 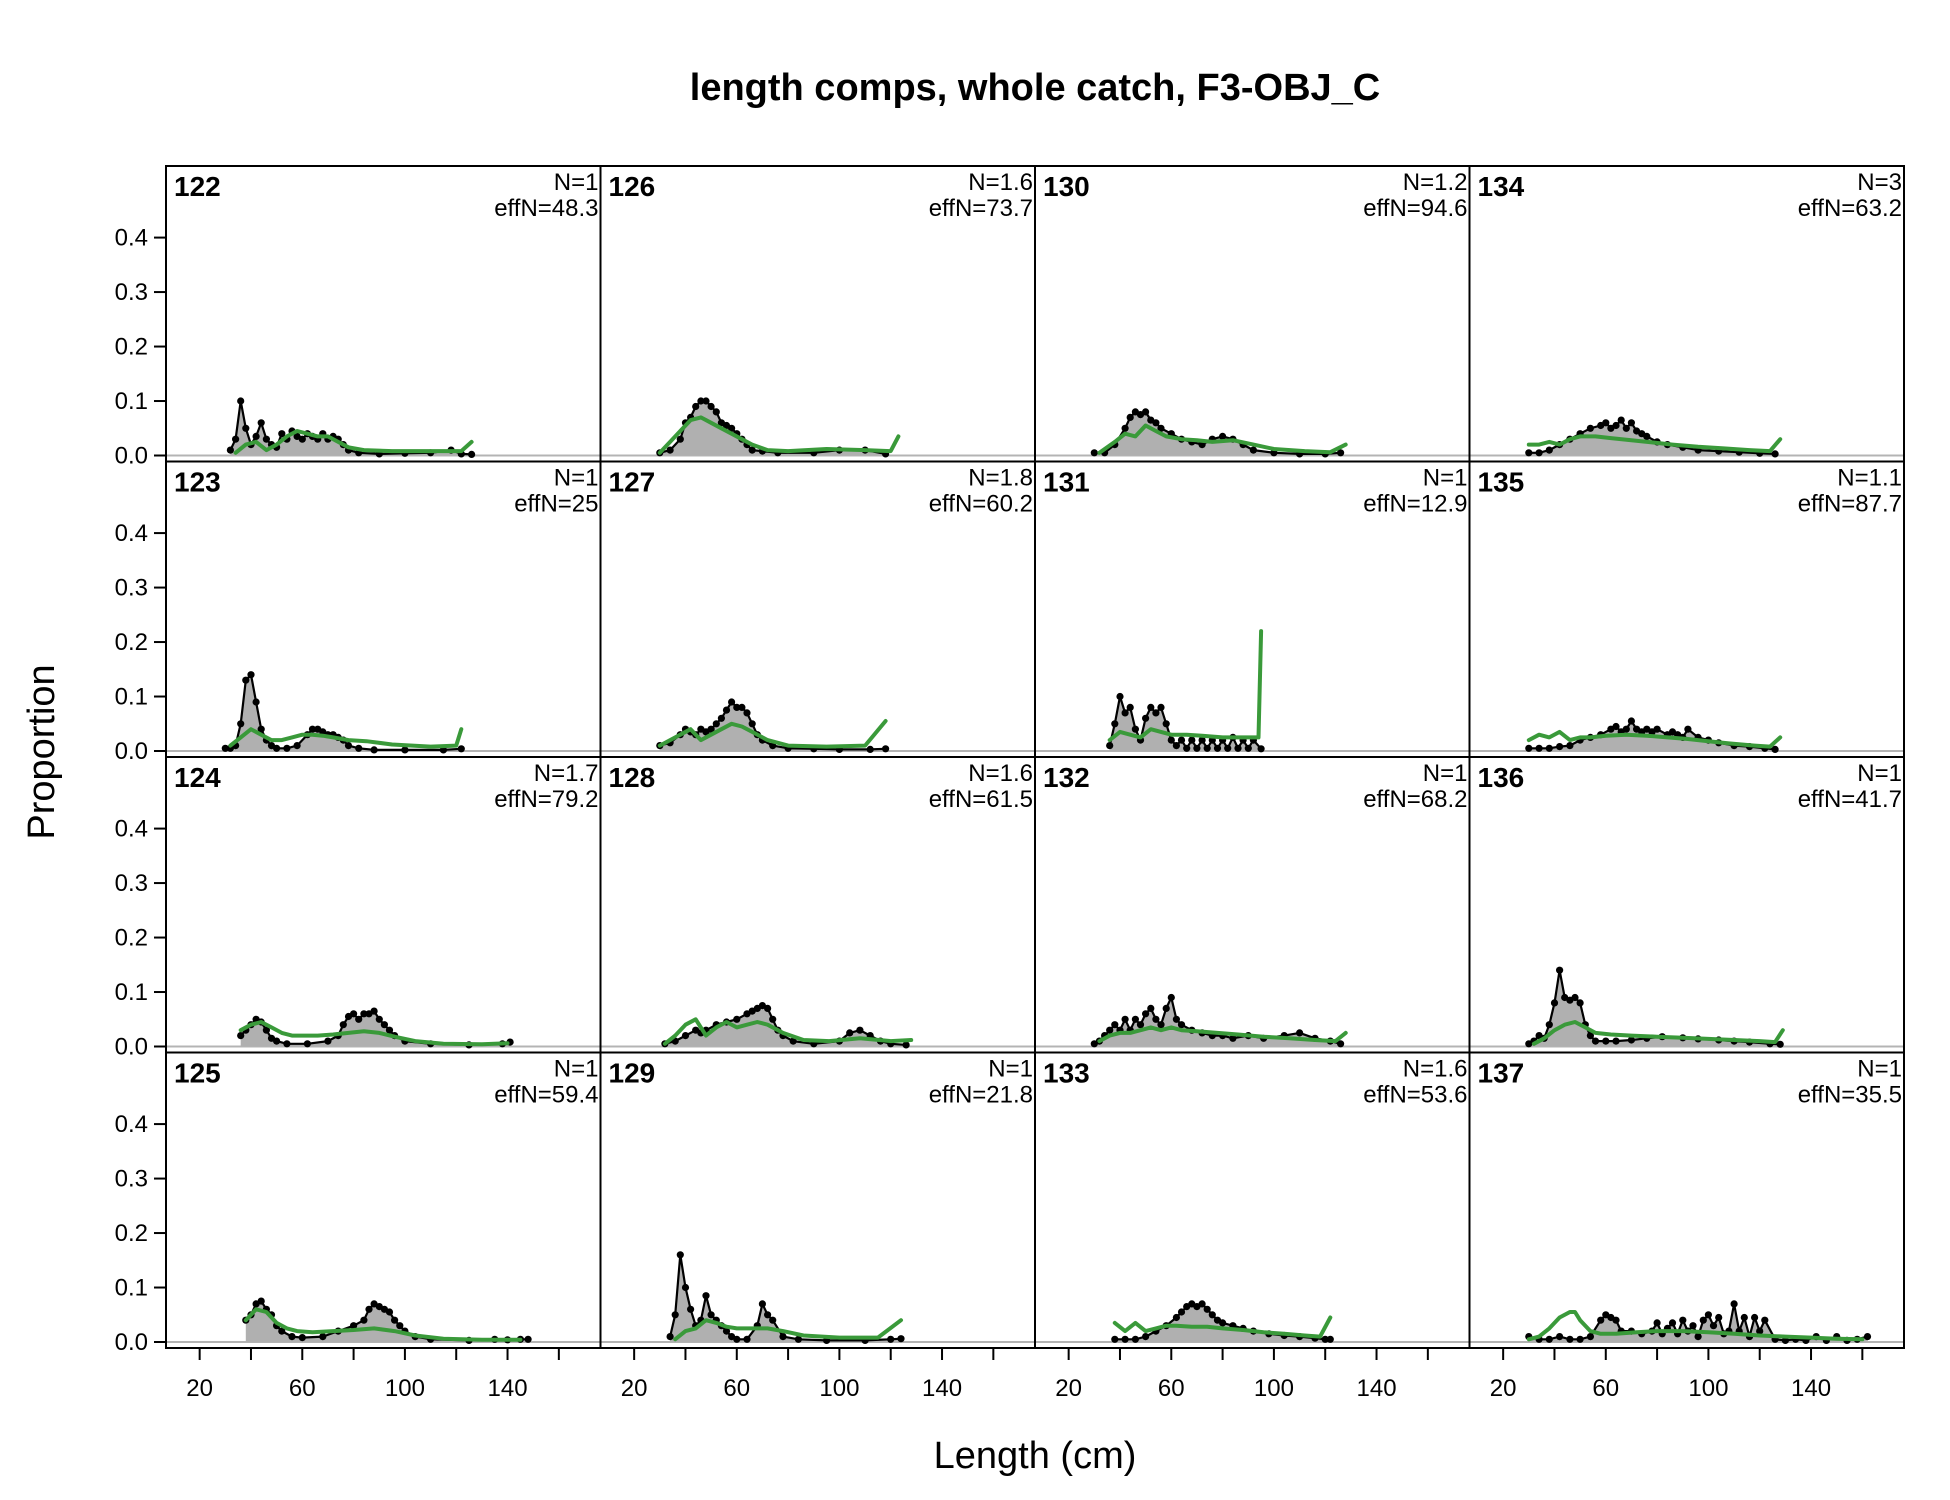 I want to click on panel-n-label: N=3, so click(x=1879, y=182).